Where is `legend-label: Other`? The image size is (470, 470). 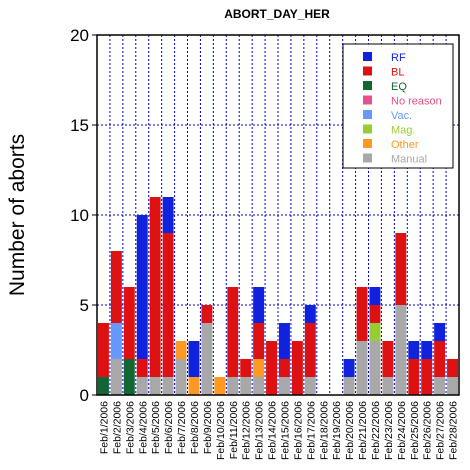
legend-label: Other is located at coordinates (405, 145).